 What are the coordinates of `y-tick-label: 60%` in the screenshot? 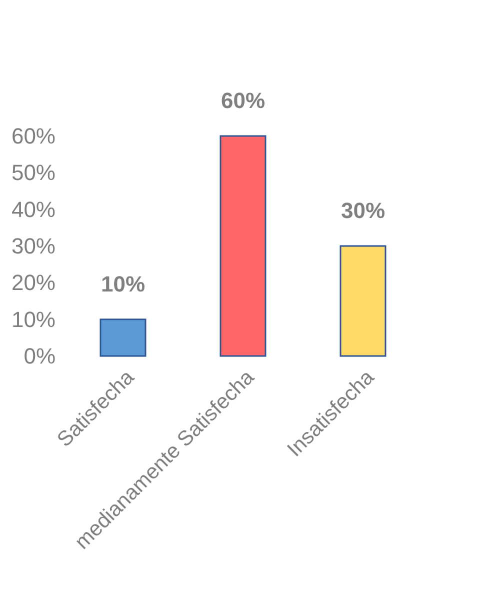 It's located at (33, 136).